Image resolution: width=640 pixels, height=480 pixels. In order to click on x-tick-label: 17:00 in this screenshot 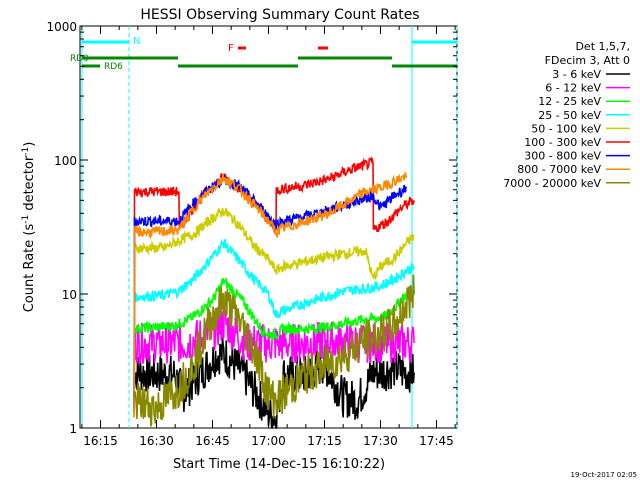, I will do `click(268, 441)`.